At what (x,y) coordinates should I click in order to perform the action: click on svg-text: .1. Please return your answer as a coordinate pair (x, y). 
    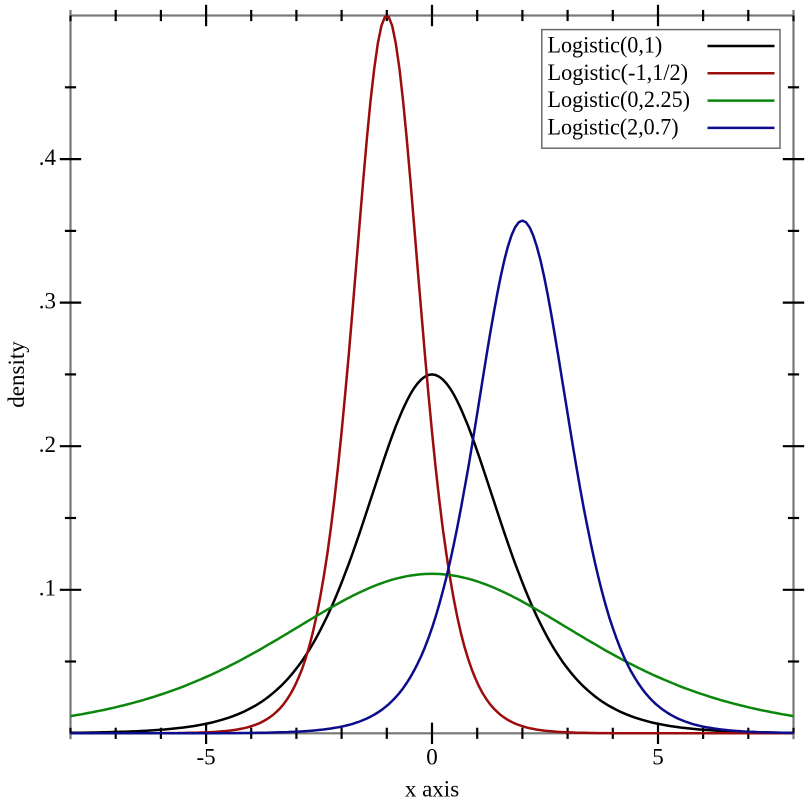
    Looking at the image, I should click on (47, 588).